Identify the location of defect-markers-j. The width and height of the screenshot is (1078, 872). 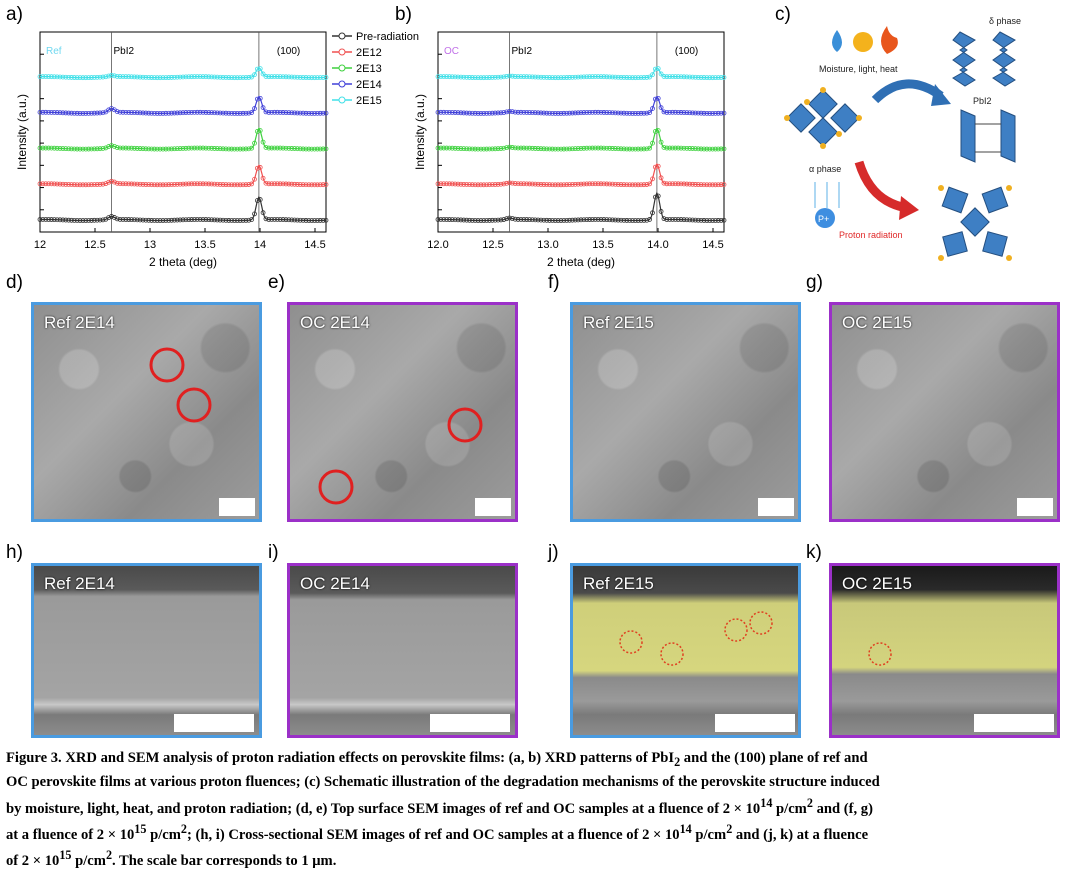
(696, 638).